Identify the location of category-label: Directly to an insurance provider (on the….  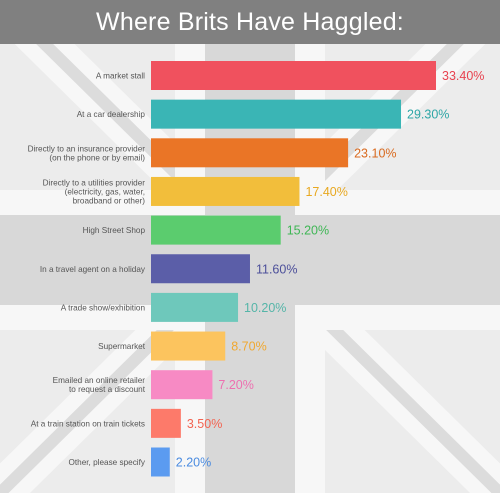
(87, 153).